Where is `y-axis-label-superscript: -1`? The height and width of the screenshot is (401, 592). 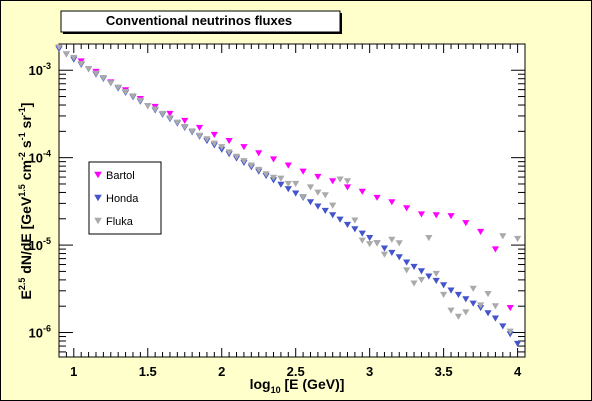
y-axis-label-superscript: -1 is located at coordinates (22, 136).